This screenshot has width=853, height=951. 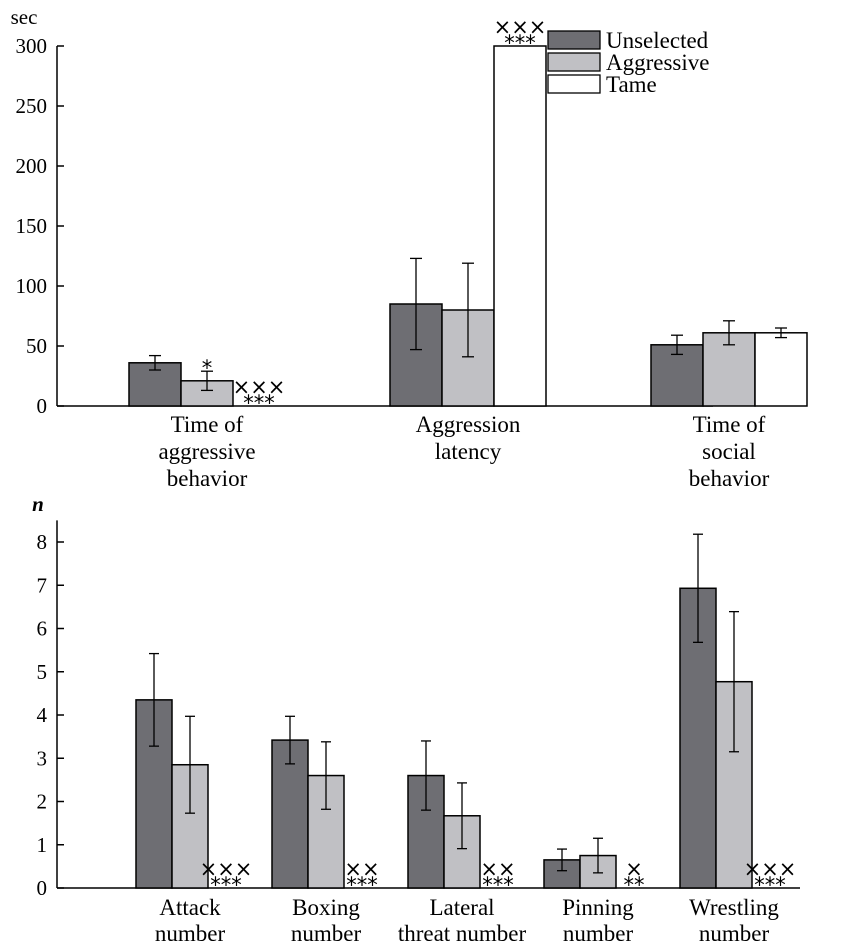 I want to click on y-tick-label: 7, so click(x=42, y=585).